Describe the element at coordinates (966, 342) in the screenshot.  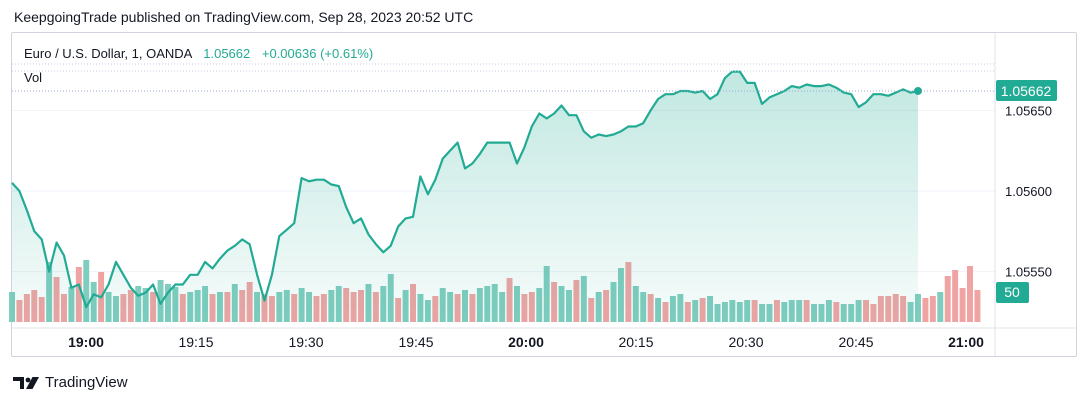
I see `x-tick-label: 21:00` at that location.